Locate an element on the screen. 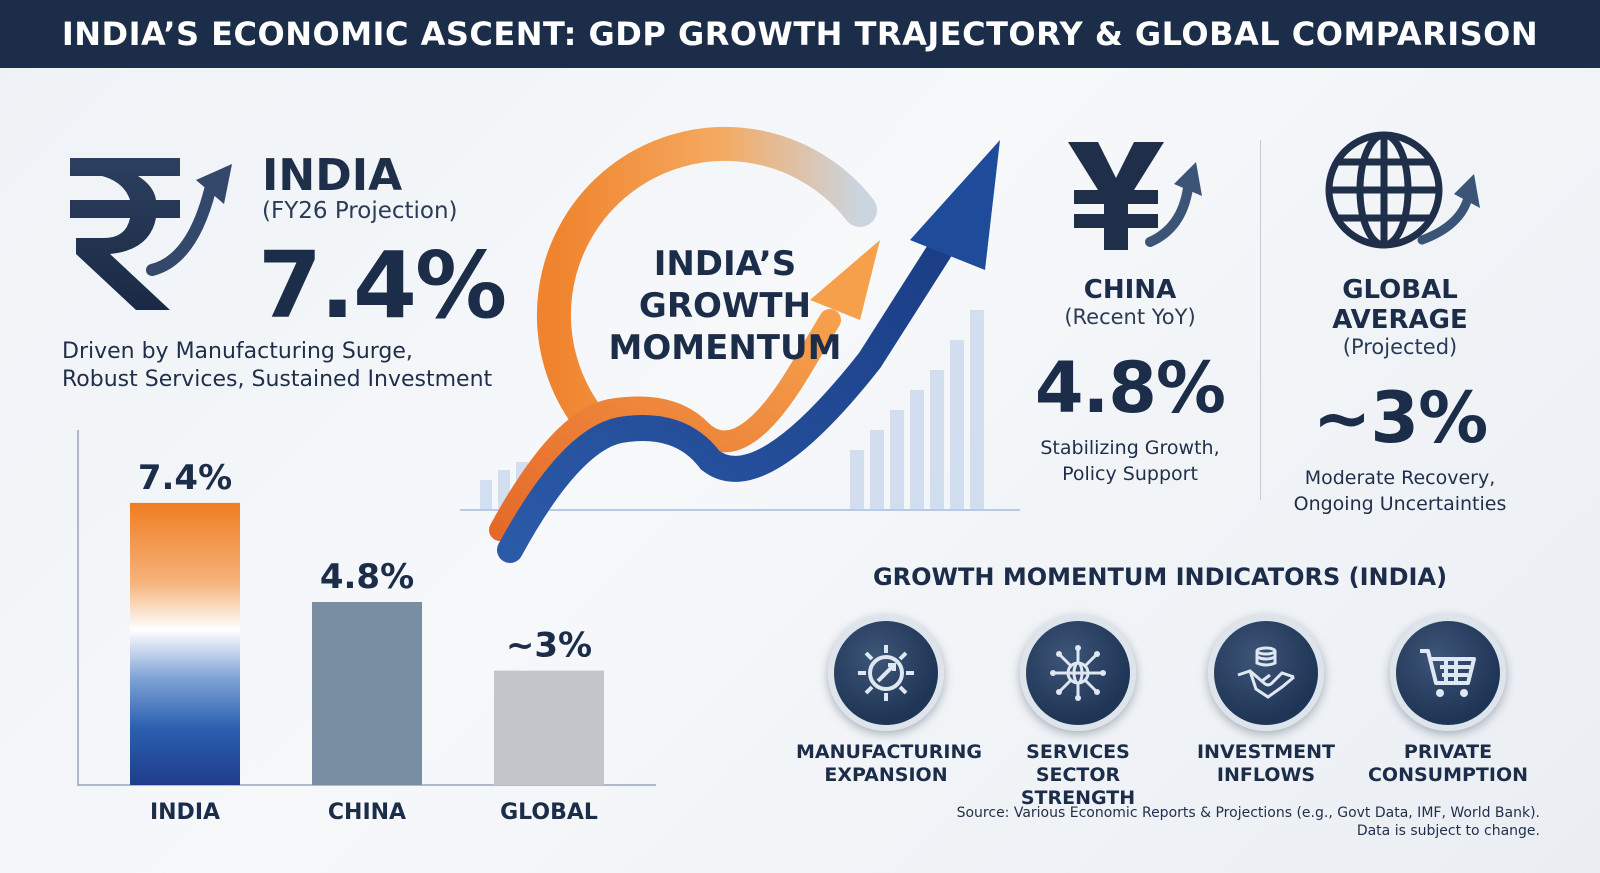 This screenshot has height=873, width=1600. network-globe-icon is located at coordinates (1078, 673).